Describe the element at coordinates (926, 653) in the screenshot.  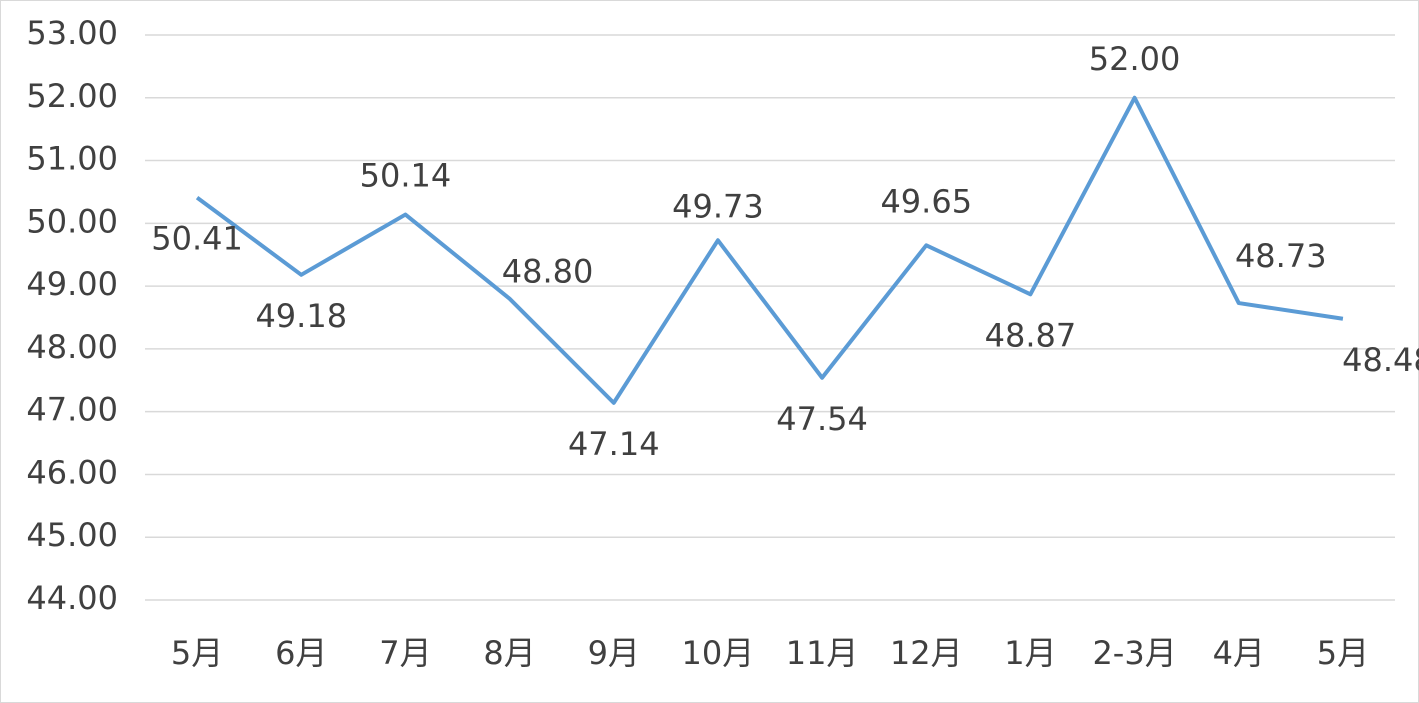
I see `x-tick-label: 12月` at that location.